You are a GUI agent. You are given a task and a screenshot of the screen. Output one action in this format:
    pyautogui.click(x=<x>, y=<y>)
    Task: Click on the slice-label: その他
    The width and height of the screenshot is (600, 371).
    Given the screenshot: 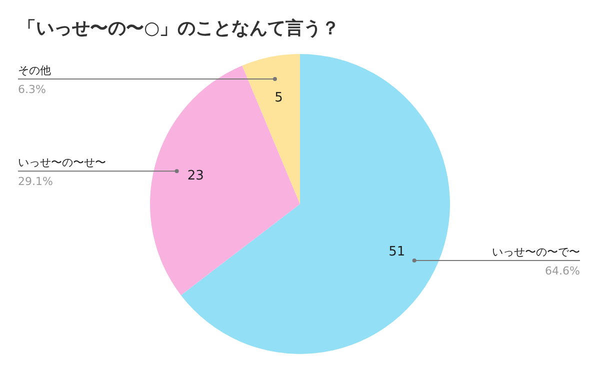 What is the action you would take?
    pyautogui.click(x=34, y=70)
    